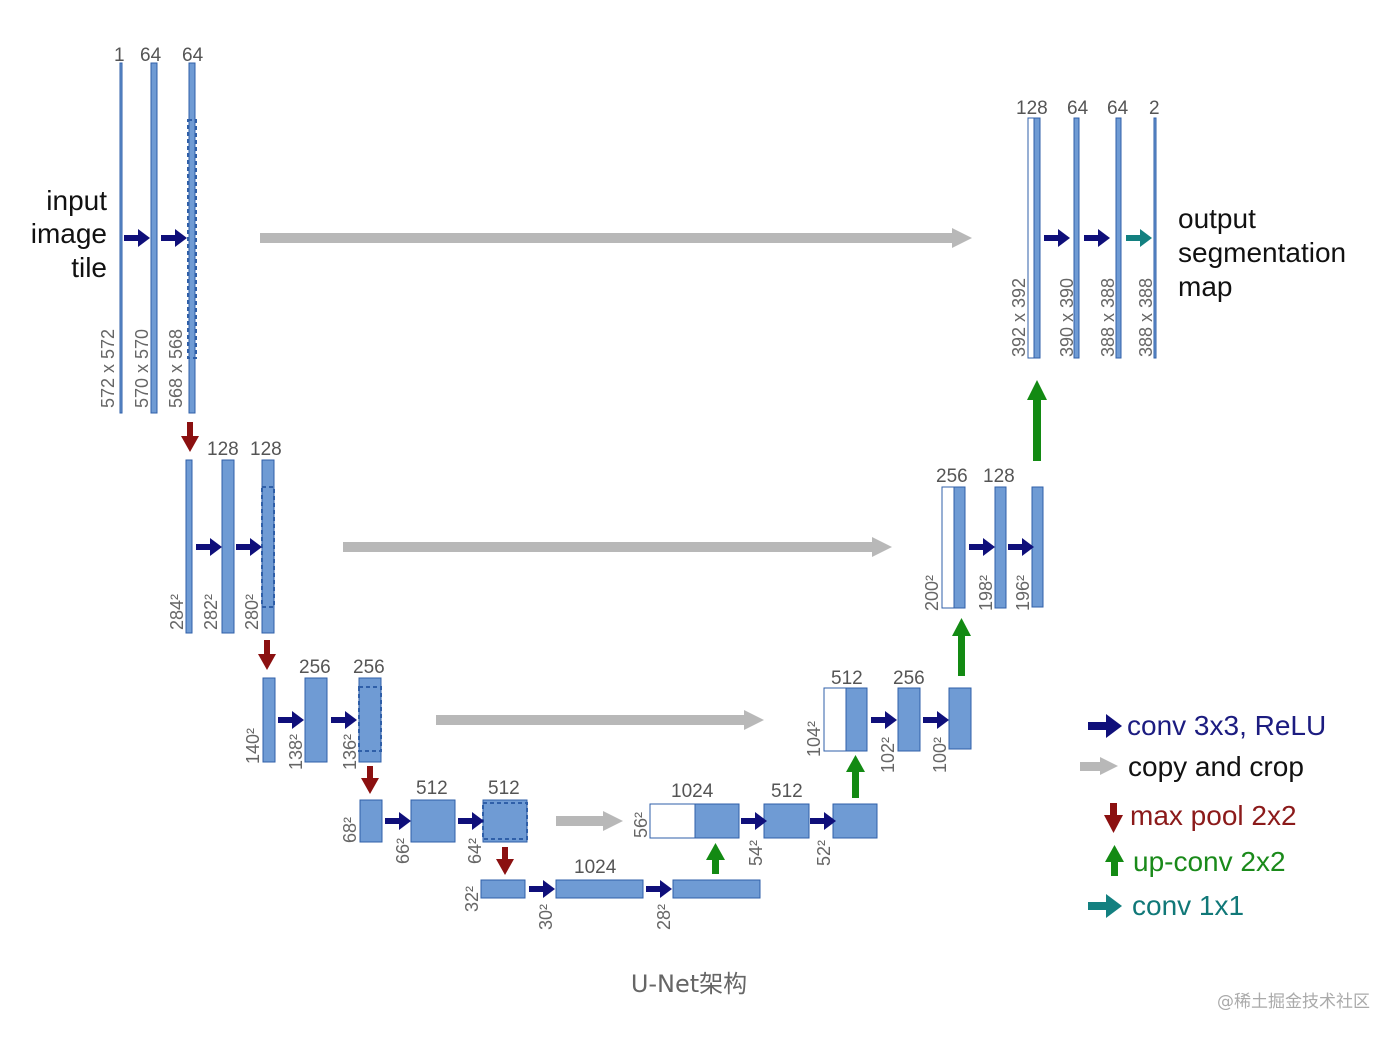  Describe the element at coordinates (475, 851) in the screenshot. I see `size-label: 64²` at that location.